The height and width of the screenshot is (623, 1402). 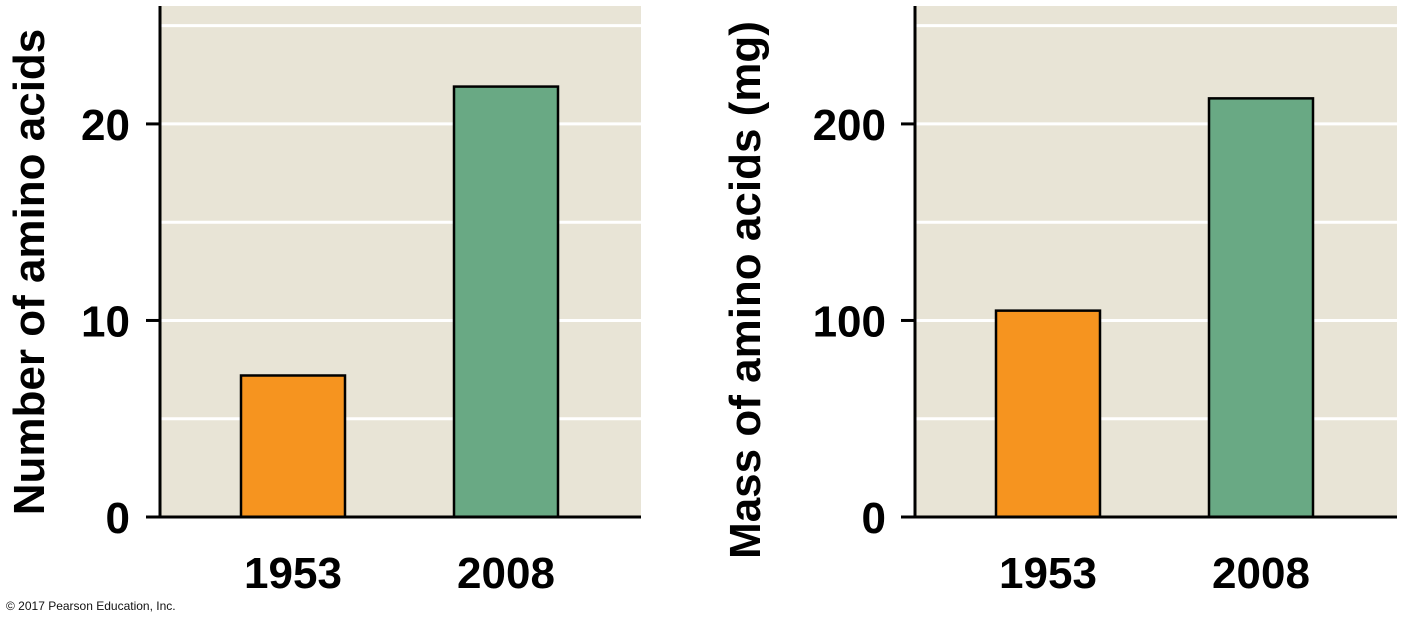 I want to click on y-axis-title: Mass of amino acids (mg), so click(x=745, y=290).